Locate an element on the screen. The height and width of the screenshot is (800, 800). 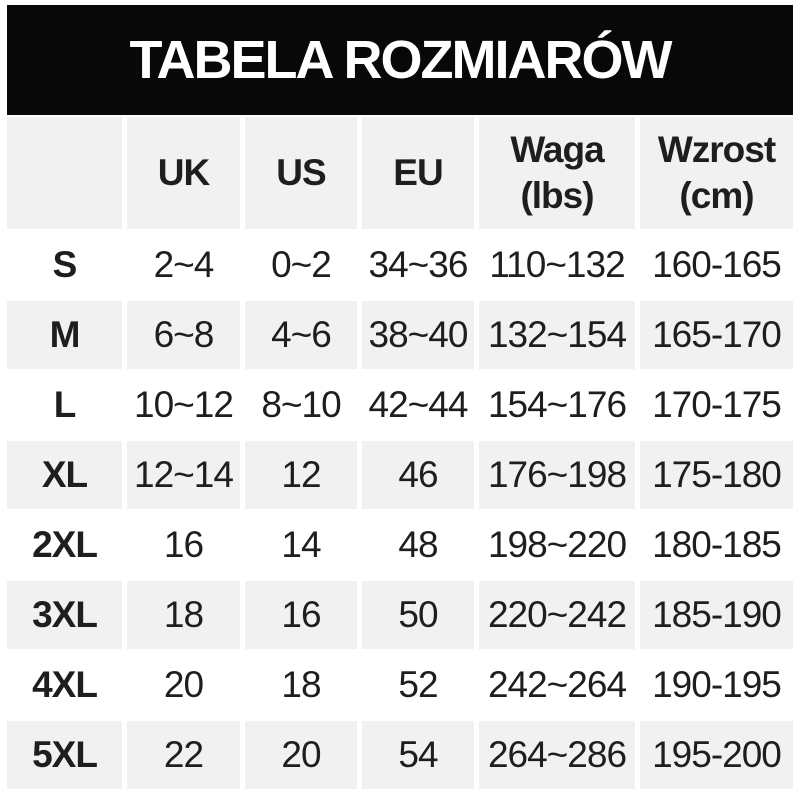
us-value-cell: 14 is located at coordinates (301, 545).